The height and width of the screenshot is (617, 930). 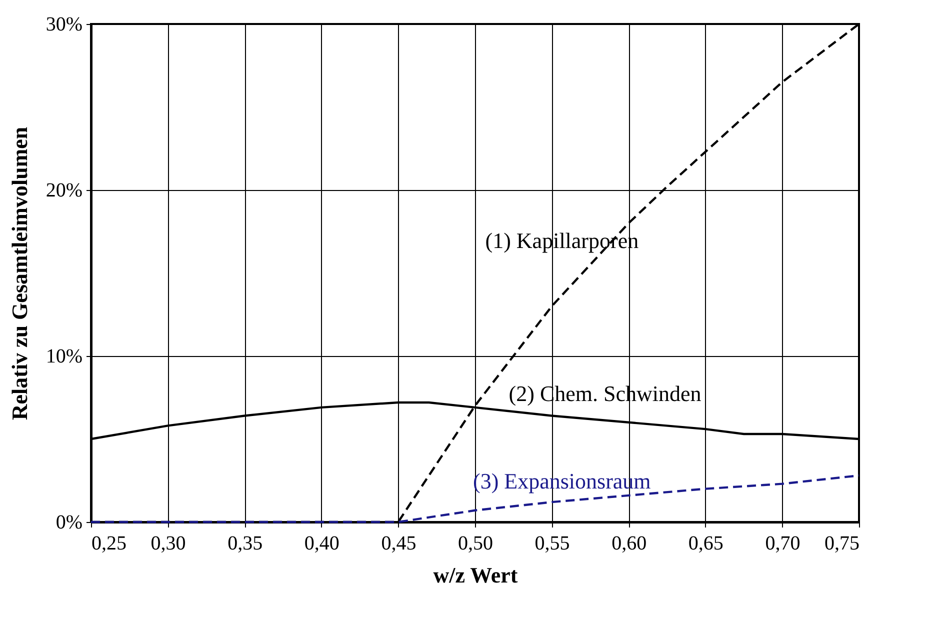 I want to click on x-tick-label: 0,40, so click(x=322, y=543).